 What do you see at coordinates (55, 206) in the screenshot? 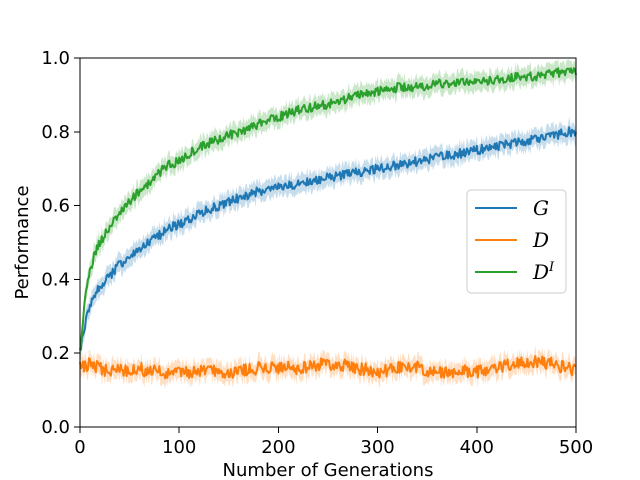
I see `y-tick-label: 0.6` at bounding box center [55, 206].